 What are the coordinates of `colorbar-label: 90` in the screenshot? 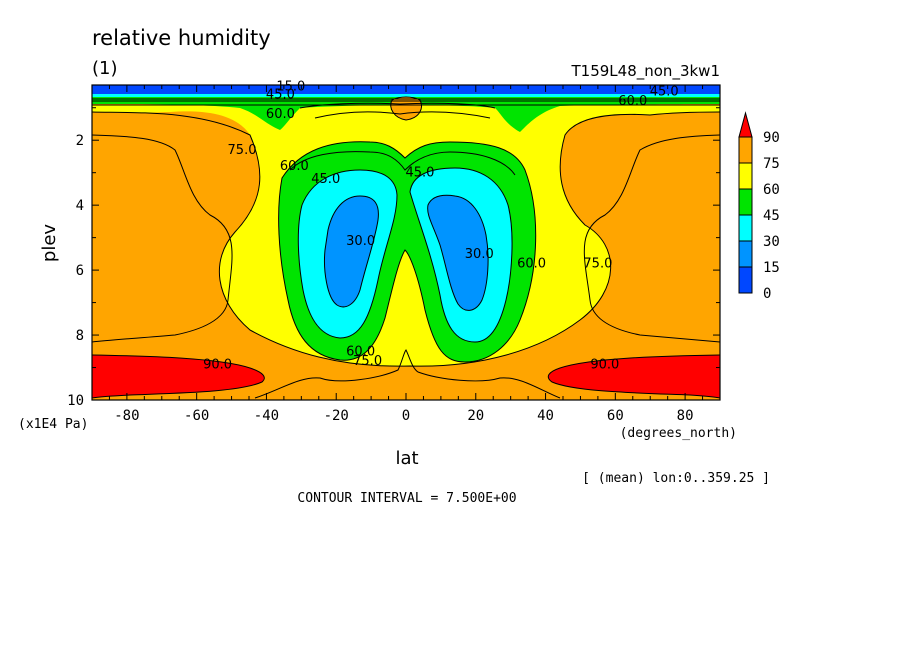 It's located at (771, 138).